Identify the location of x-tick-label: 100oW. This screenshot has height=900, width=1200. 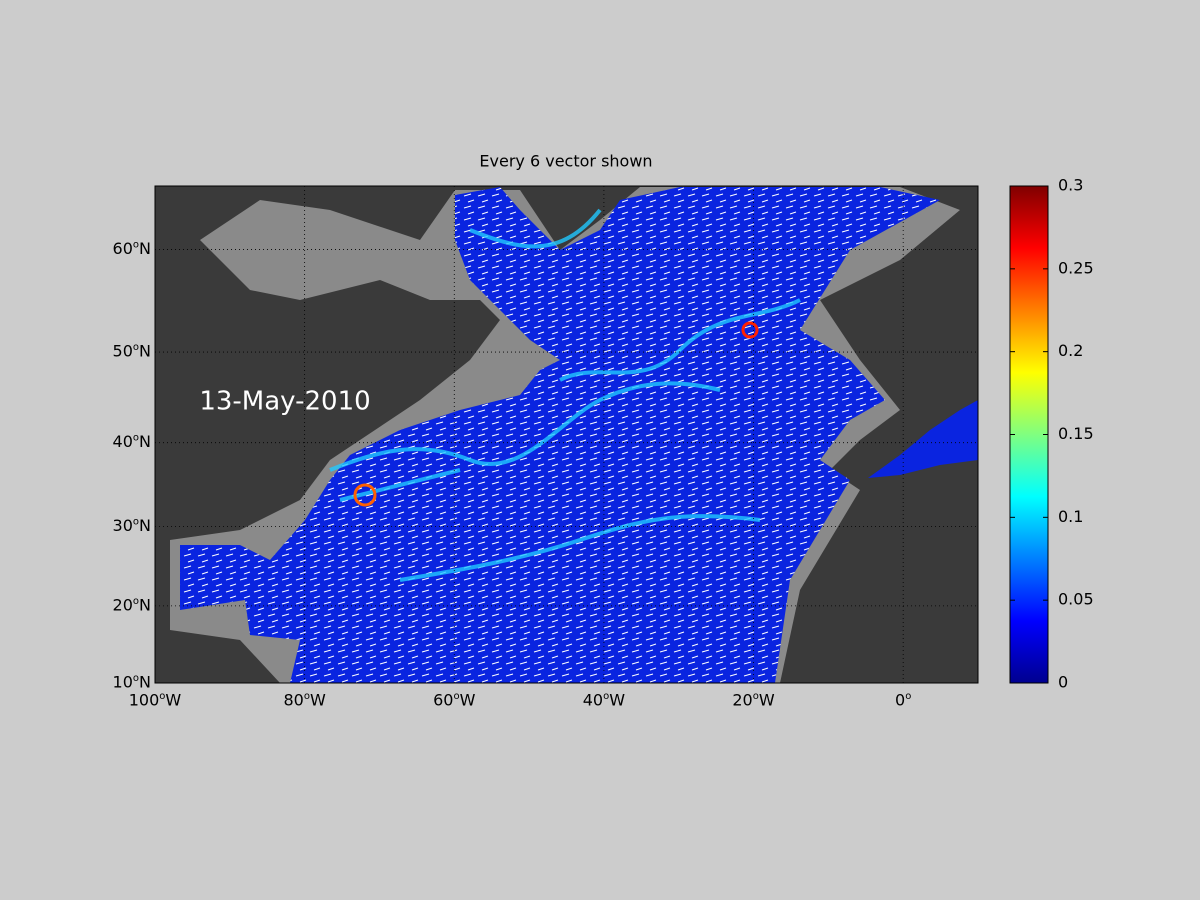
(155, 700).